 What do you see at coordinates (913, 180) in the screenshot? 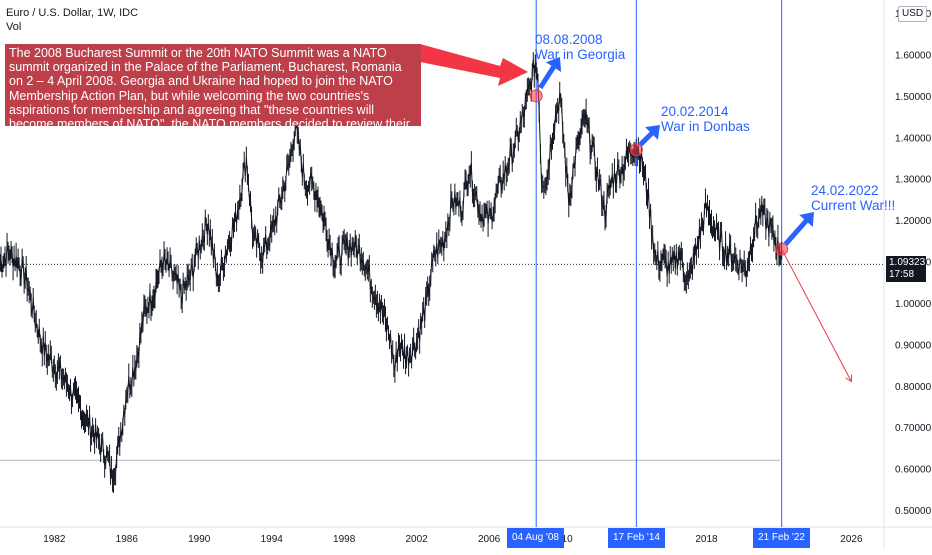
I see `y-tick-label: 1.30000` at bounding box center [913, 180].